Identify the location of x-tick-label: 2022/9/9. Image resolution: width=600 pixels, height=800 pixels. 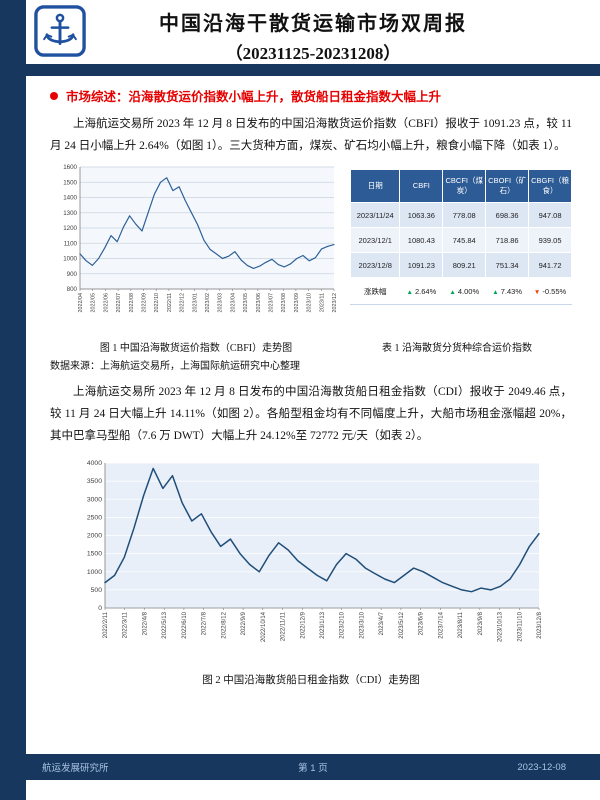
(244, 624).